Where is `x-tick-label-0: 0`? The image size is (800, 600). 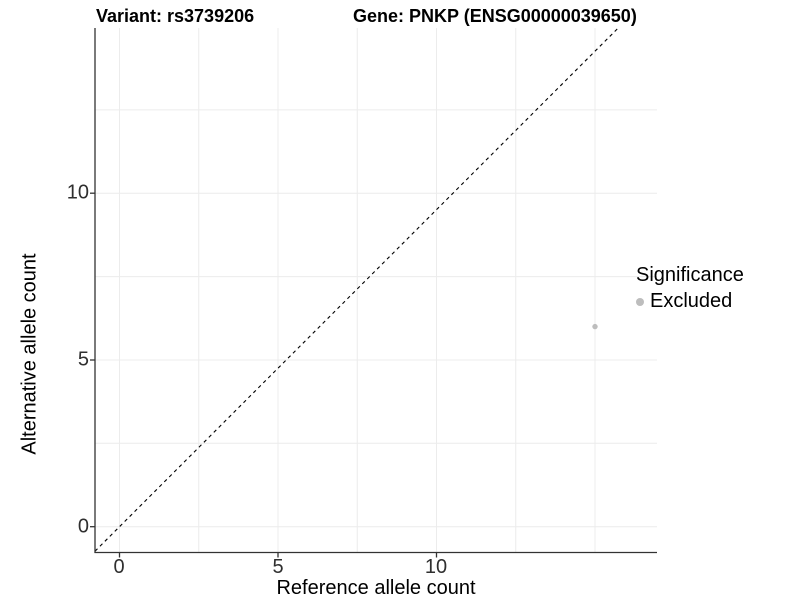 x-tick-label-0: 0 is located at coordinates (119, 567).